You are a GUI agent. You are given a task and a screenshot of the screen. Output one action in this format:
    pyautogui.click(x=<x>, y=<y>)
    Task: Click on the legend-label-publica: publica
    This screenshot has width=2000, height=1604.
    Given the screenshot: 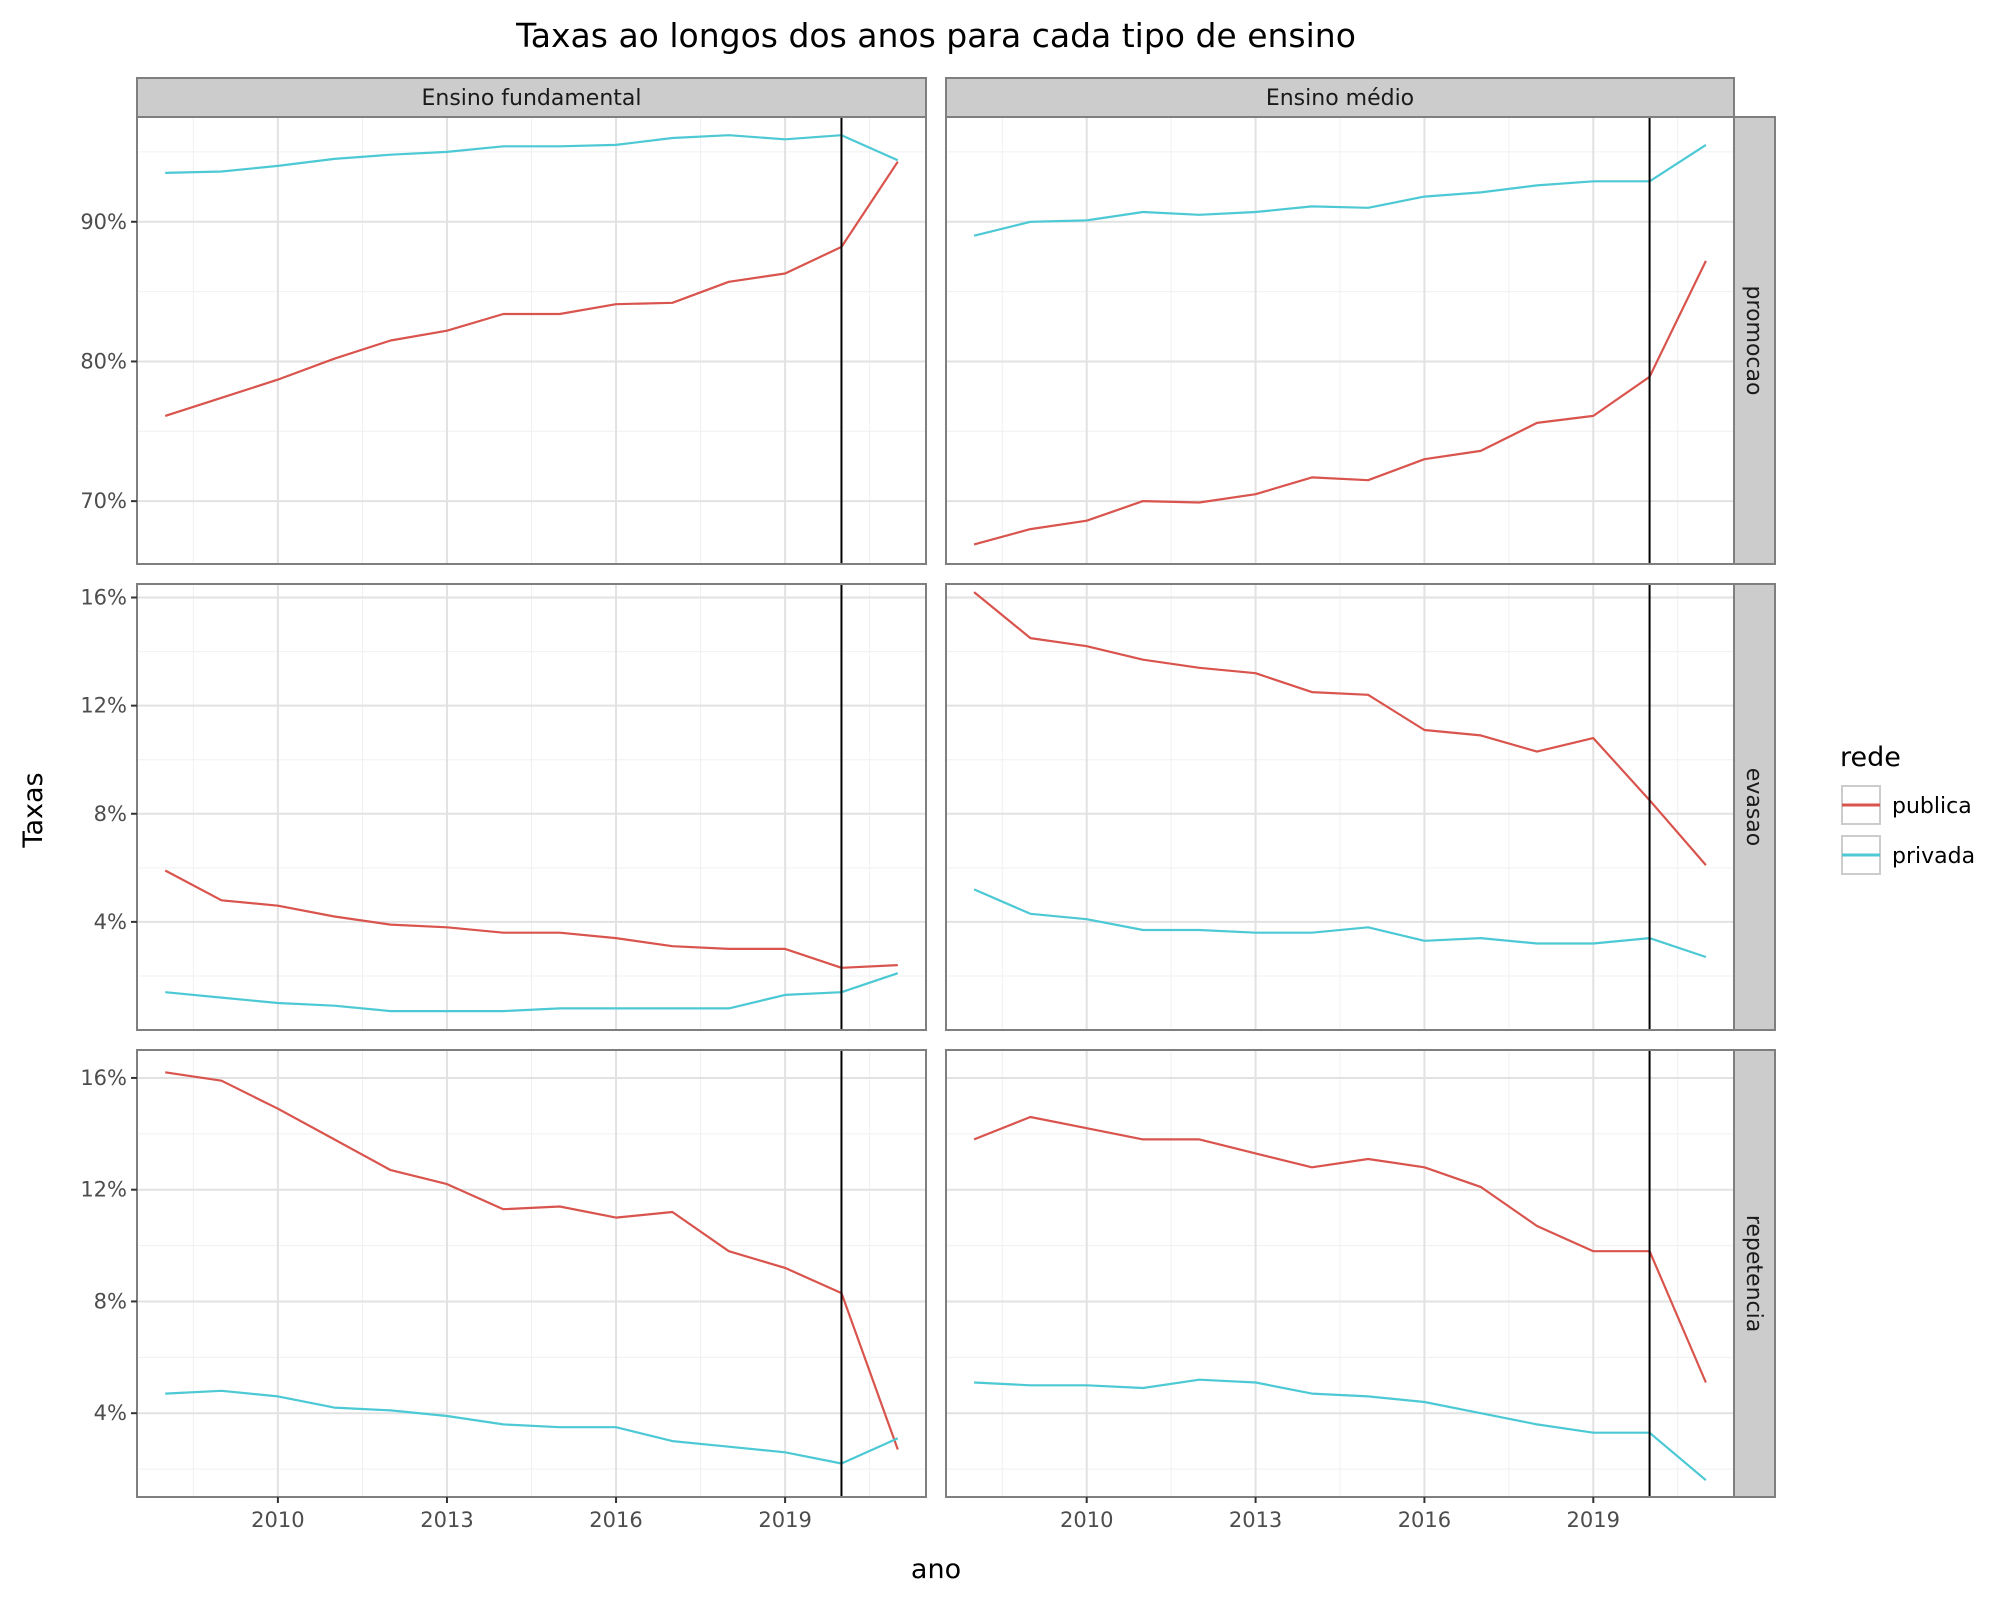 What is the action you would take?
    pyautogui.click(x=1932, y=806)
    